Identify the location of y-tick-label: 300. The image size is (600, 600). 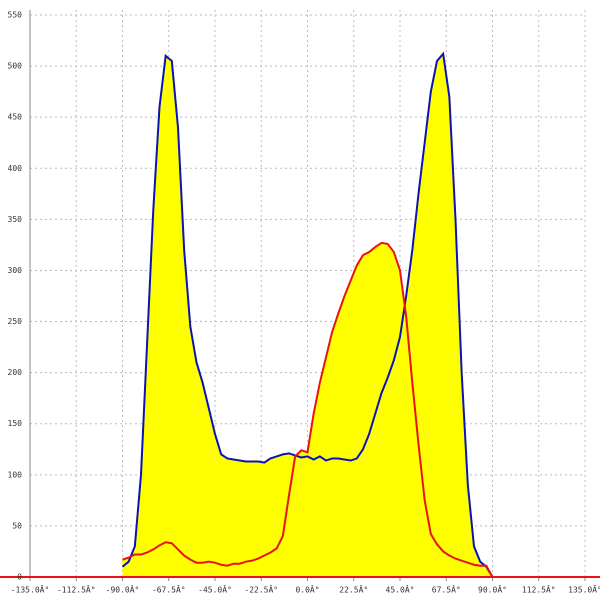
(15, 270).